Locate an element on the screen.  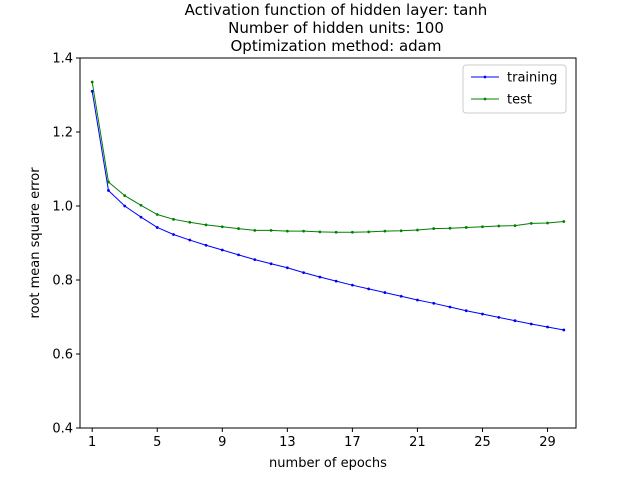
legend-label: test is located at coordinates (519, 100).